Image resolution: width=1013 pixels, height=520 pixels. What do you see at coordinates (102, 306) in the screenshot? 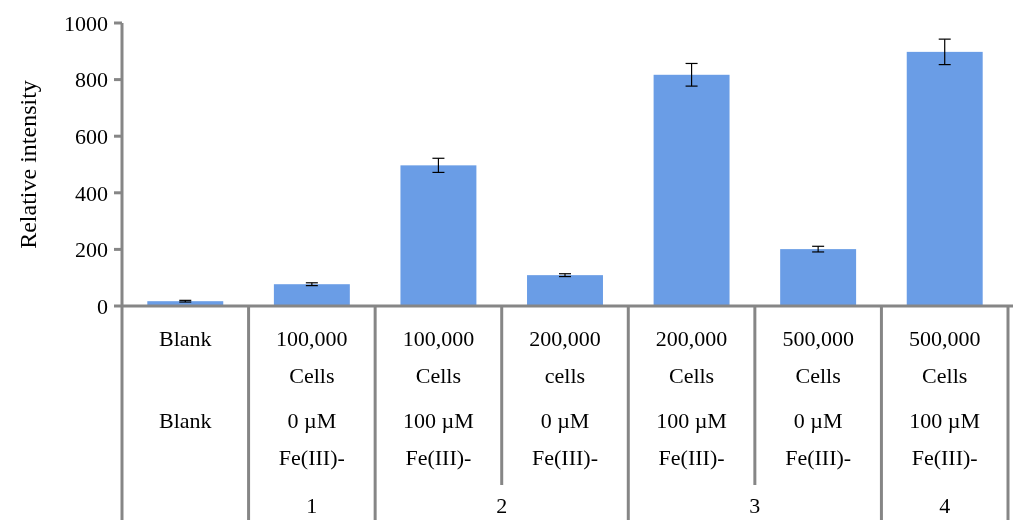
I see `y-tick-label: 0` at bounding box center [102, 306].